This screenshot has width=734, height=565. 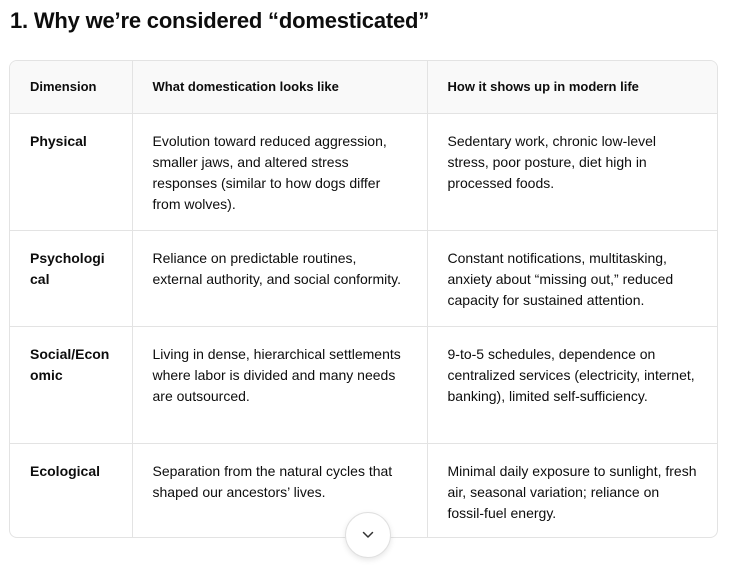 I want to click on chevron-down-icon, so click(x=368, y=535).